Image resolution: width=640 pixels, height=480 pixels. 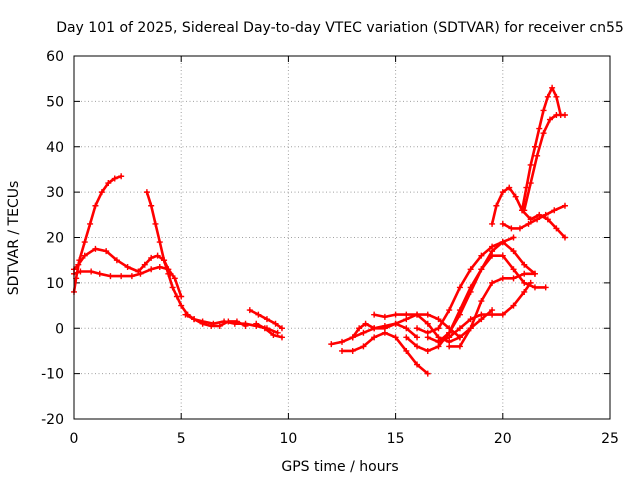 I want to click on y-tick-label: 30, so click(x=55, y=193).